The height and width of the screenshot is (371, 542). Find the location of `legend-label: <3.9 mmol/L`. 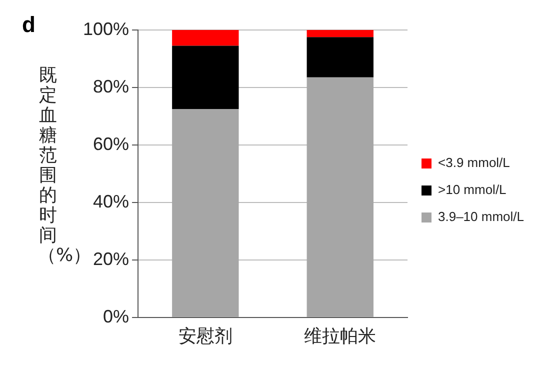

legend-label: <3.9 mmol/L is located at coordinates (474, 162).